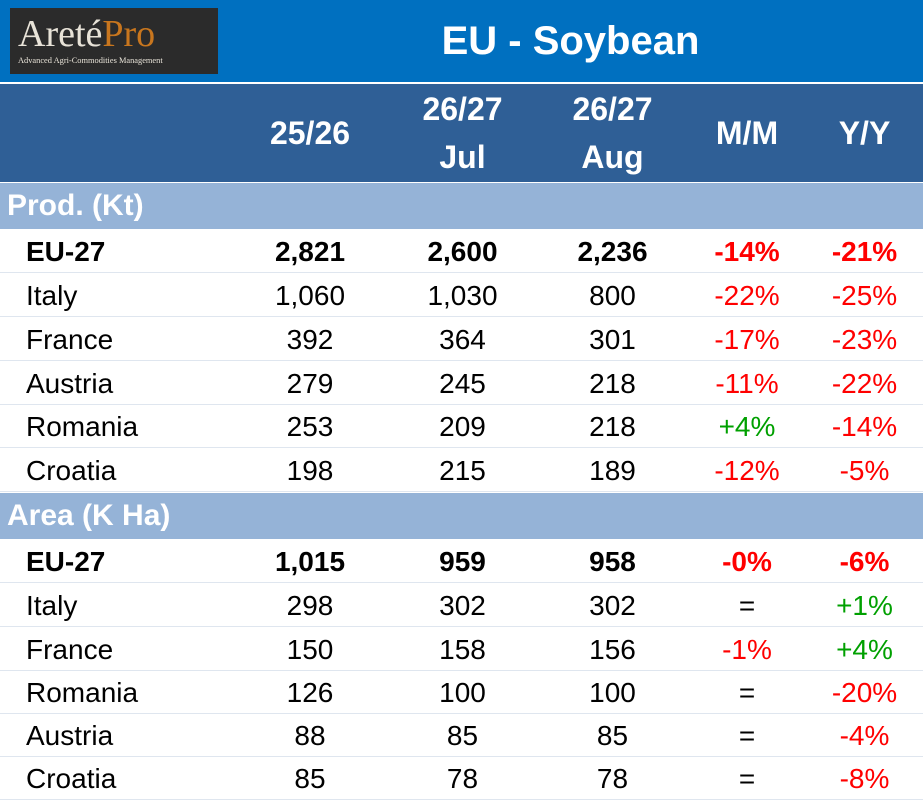 This screenshot has width=923, height=800. I want to click on change-mm: -12%, so click(747, 470).